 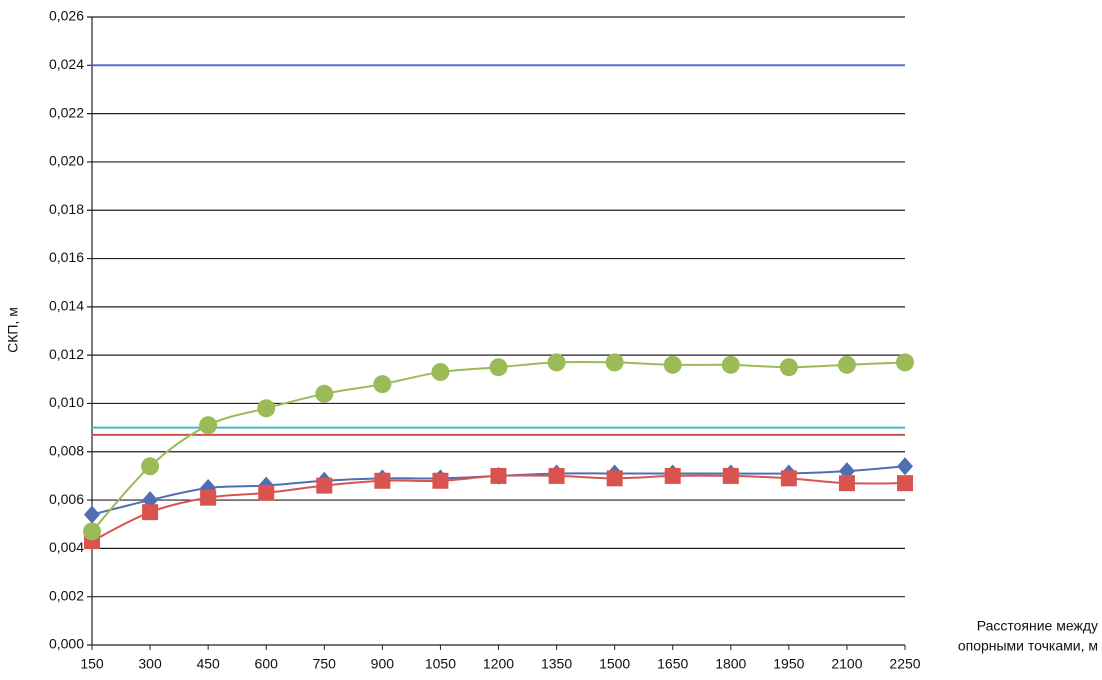 What do you see at coordinates (440, 664) in the screenshot?
I see `x-tick-label: 1050` at bounding box center [440, 664].